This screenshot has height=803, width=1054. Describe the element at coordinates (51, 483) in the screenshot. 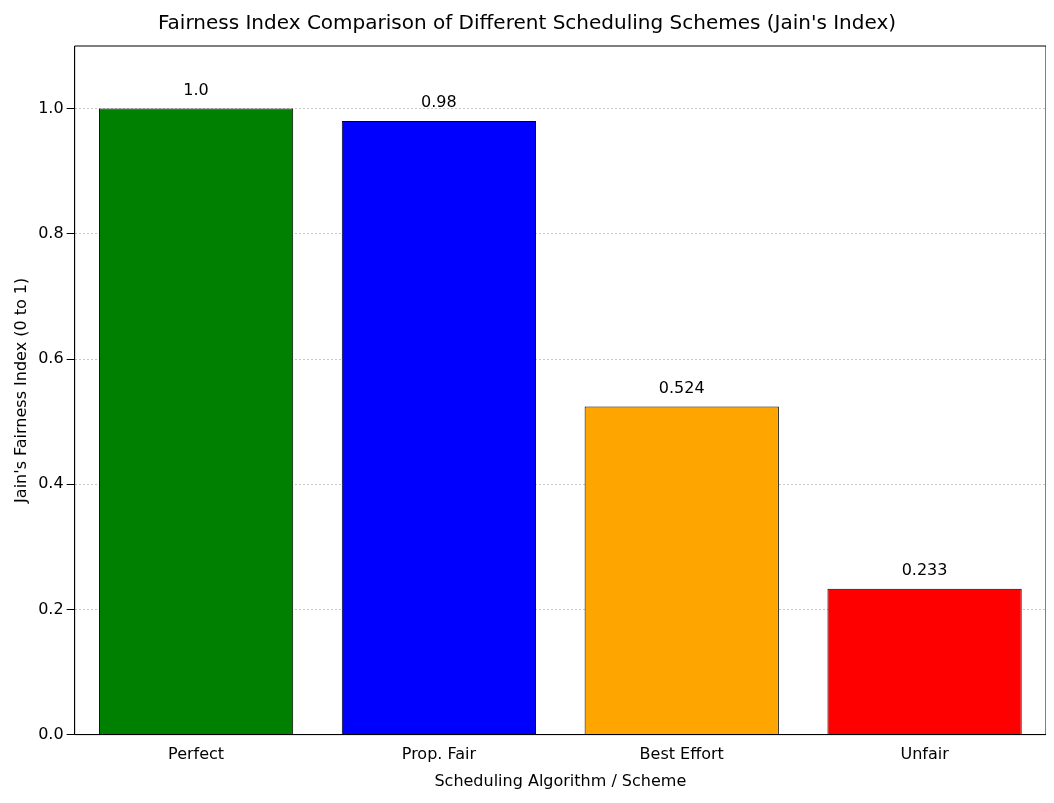

I see `y-tick-label: 0.4` at that location.